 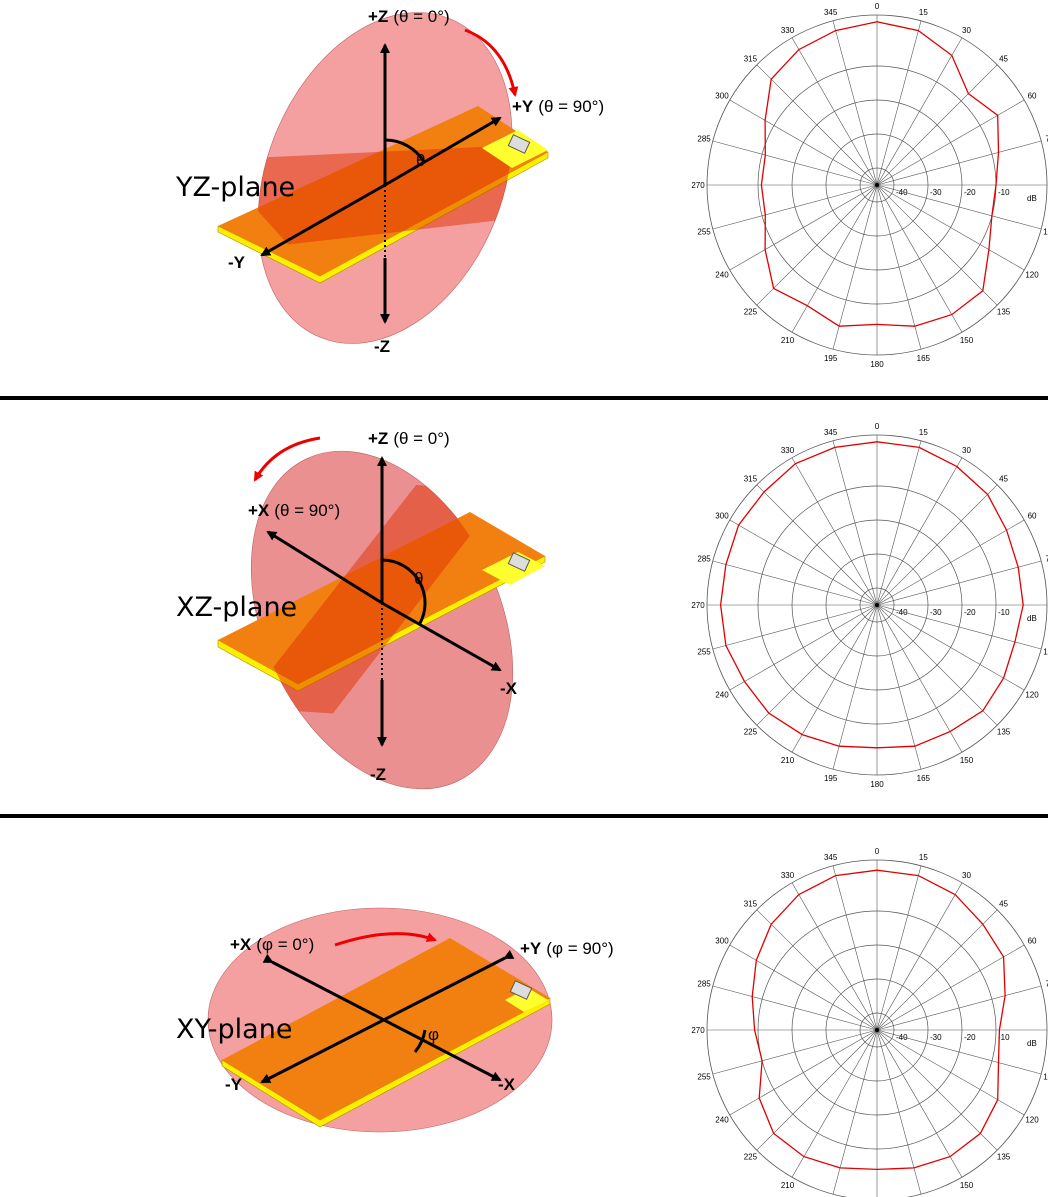 What do you see at coordinates (558, 106) in the screenshot?
I see `axis-label: +Y (θ = 90°)` at bounding box center [558, 106].